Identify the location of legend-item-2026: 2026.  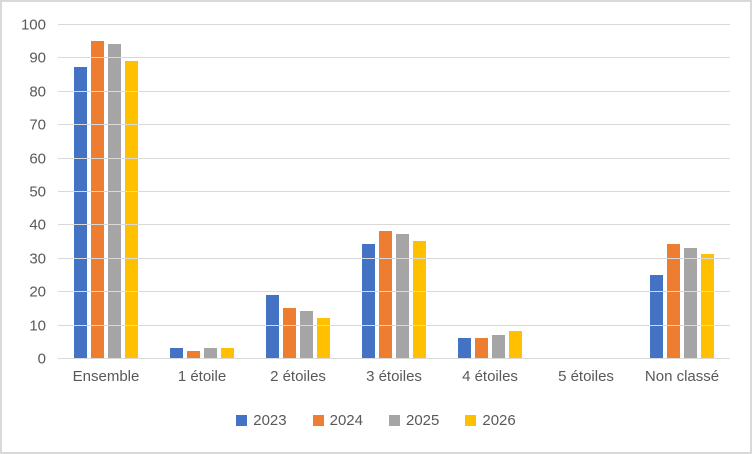
(490, 420).